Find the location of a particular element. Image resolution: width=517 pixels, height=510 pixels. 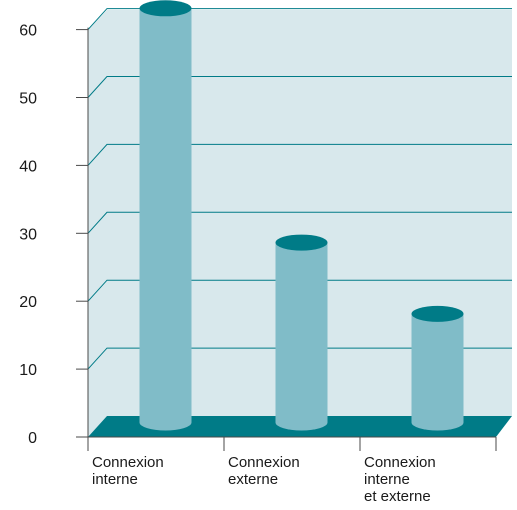

y-axis: 0 10 20 30 40 50 60 is located at coordinates (54, 235).